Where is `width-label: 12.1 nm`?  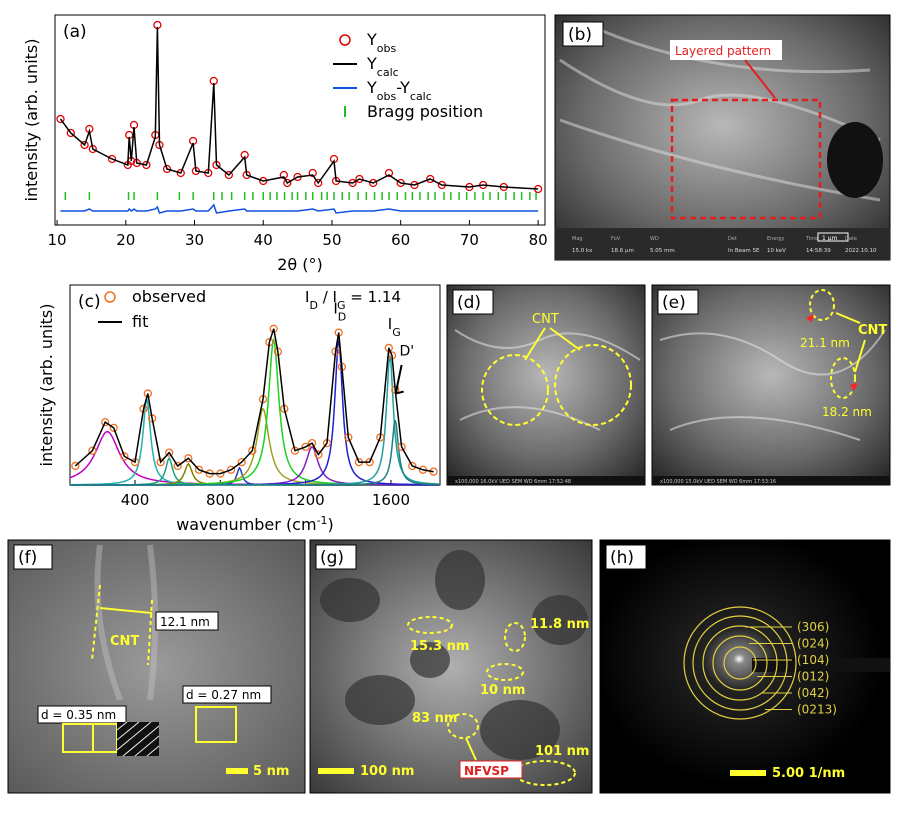
width-label: 12.1 nm is located at coordinates (185, 622).